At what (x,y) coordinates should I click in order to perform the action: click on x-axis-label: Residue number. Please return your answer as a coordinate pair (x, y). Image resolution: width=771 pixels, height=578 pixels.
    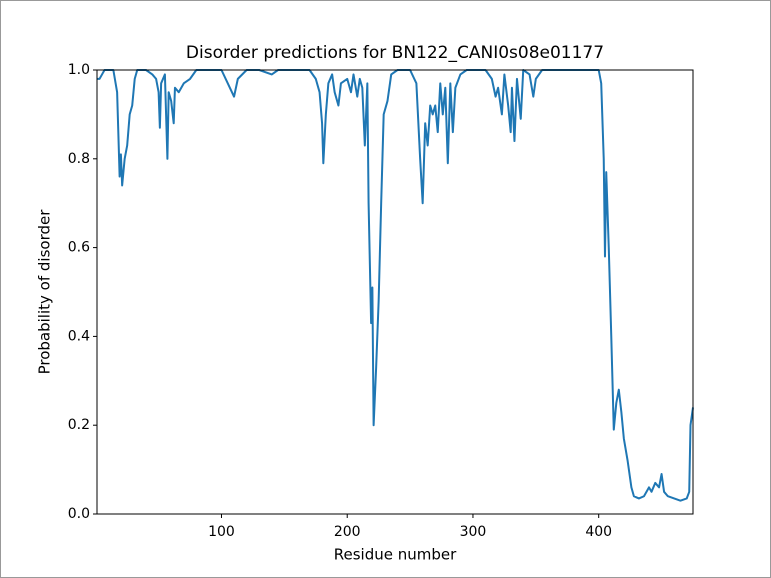
    Looking at the image, I should click on (395, 555).